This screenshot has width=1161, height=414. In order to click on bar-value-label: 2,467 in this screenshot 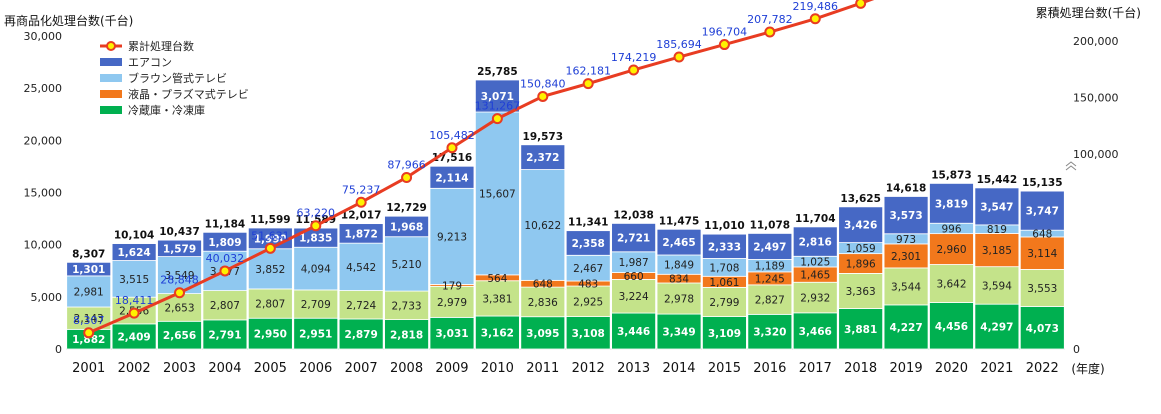, I will do `click(588, 269)`.